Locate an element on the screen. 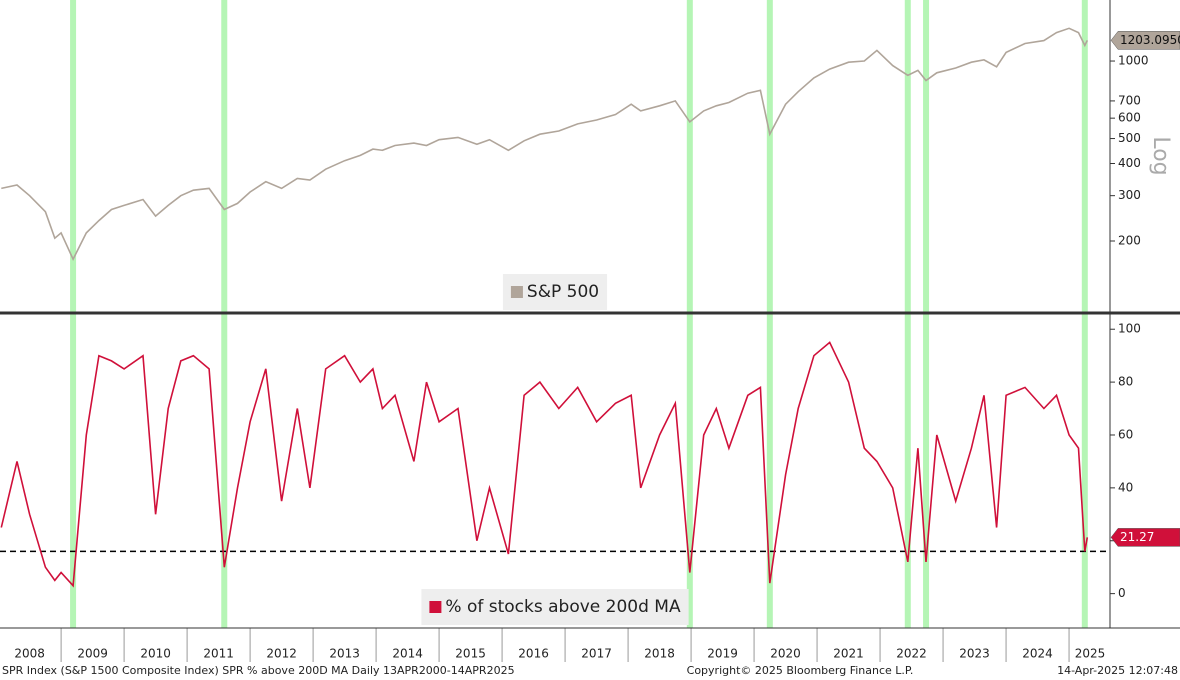  footer-right: 14-Apr-2025 12:07:48 is located at coordinates (1117, 670).